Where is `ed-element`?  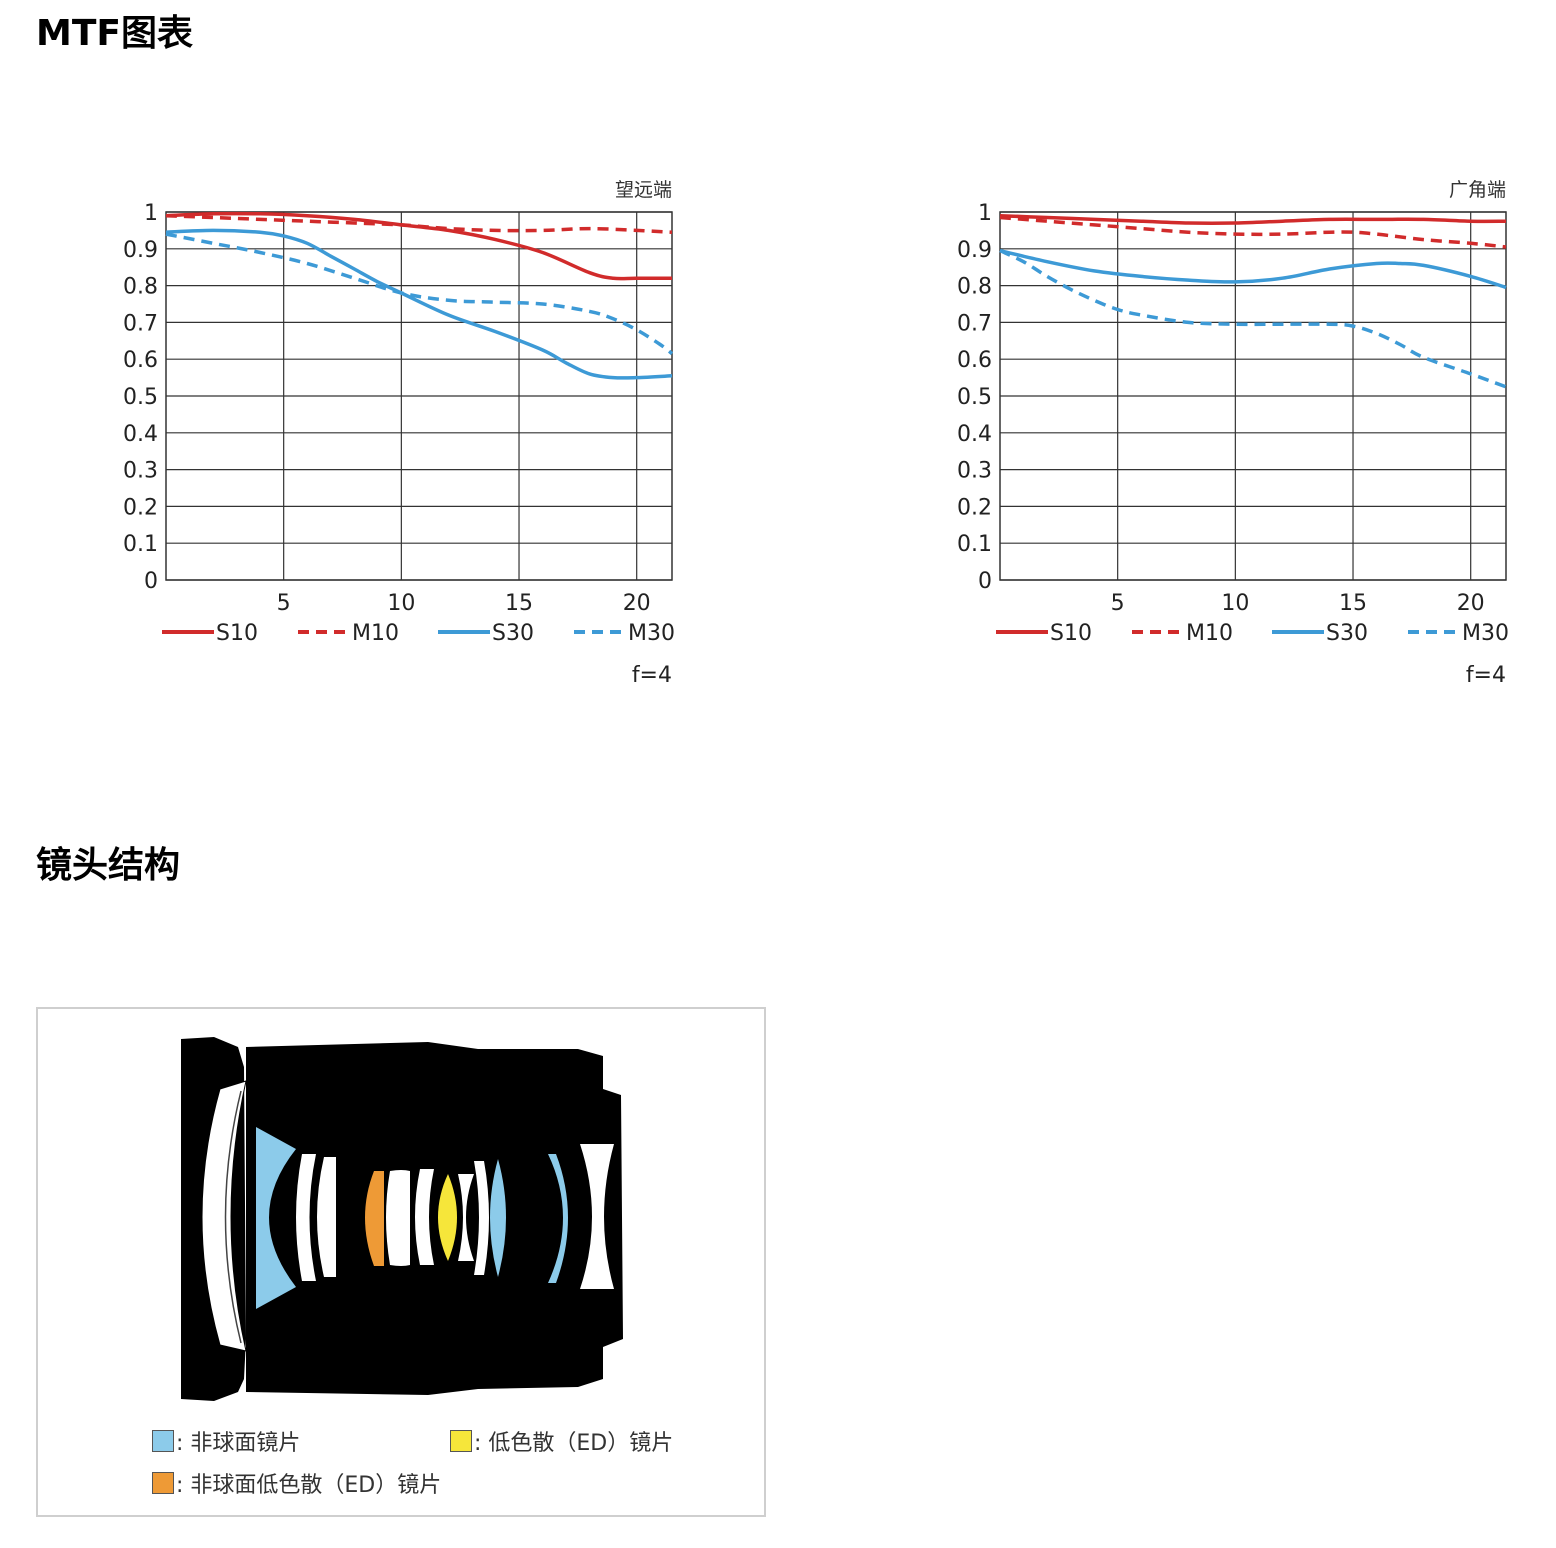
ed-element is located at coordinates (447, 1217).